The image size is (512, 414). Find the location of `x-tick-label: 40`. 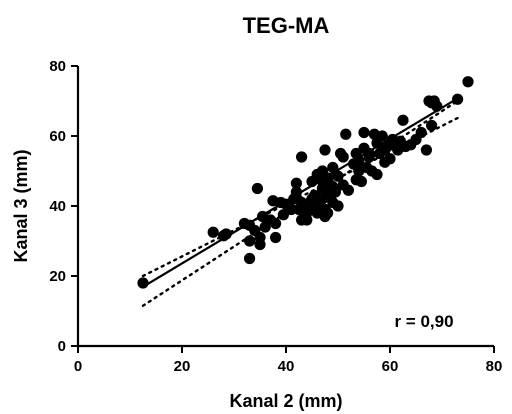

x-tick-label: 40 is located at coordinates (286, 366).